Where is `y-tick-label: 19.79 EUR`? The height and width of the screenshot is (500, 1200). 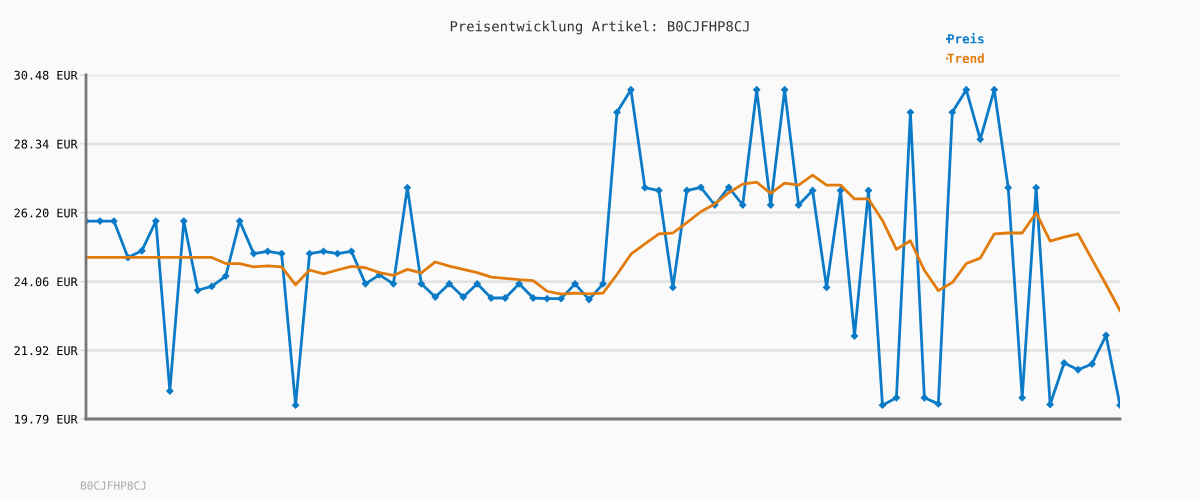
y-tick-label: 19.79 EUR is located at coordinates (46, 419).